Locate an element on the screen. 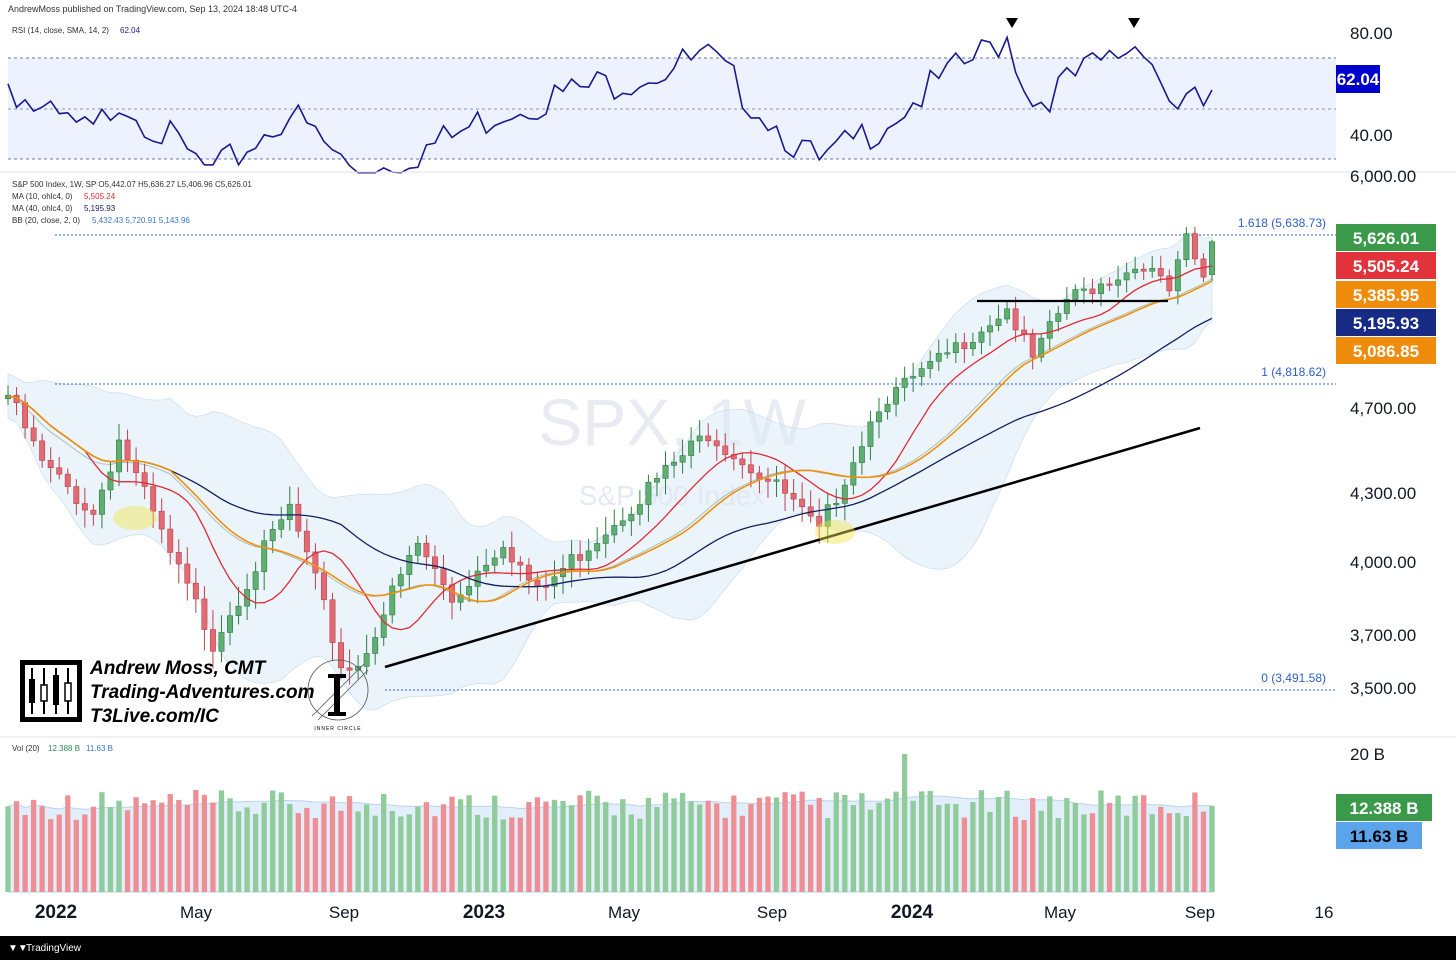  price-tick-6000: 6,000.00 is located at coordinates (1383, 176).